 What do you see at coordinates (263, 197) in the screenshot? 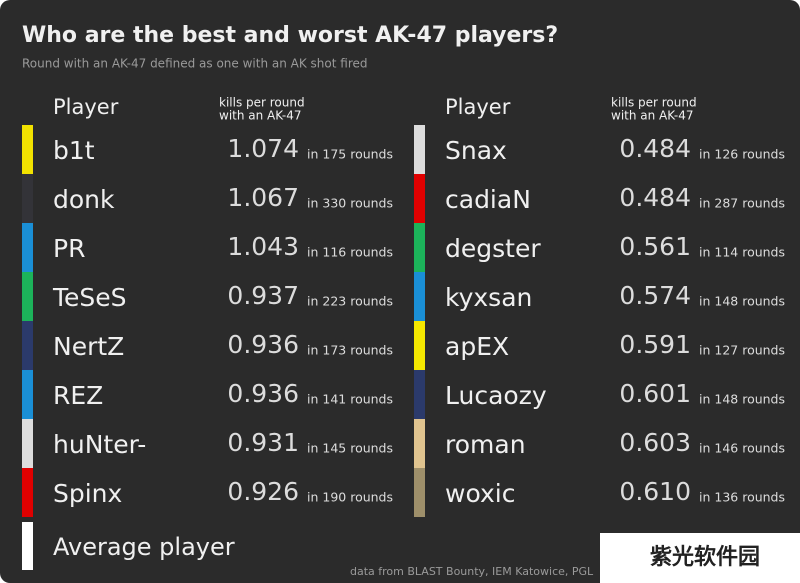
I see `kills-per-round: 1.067` at bounding box center [263, 197].